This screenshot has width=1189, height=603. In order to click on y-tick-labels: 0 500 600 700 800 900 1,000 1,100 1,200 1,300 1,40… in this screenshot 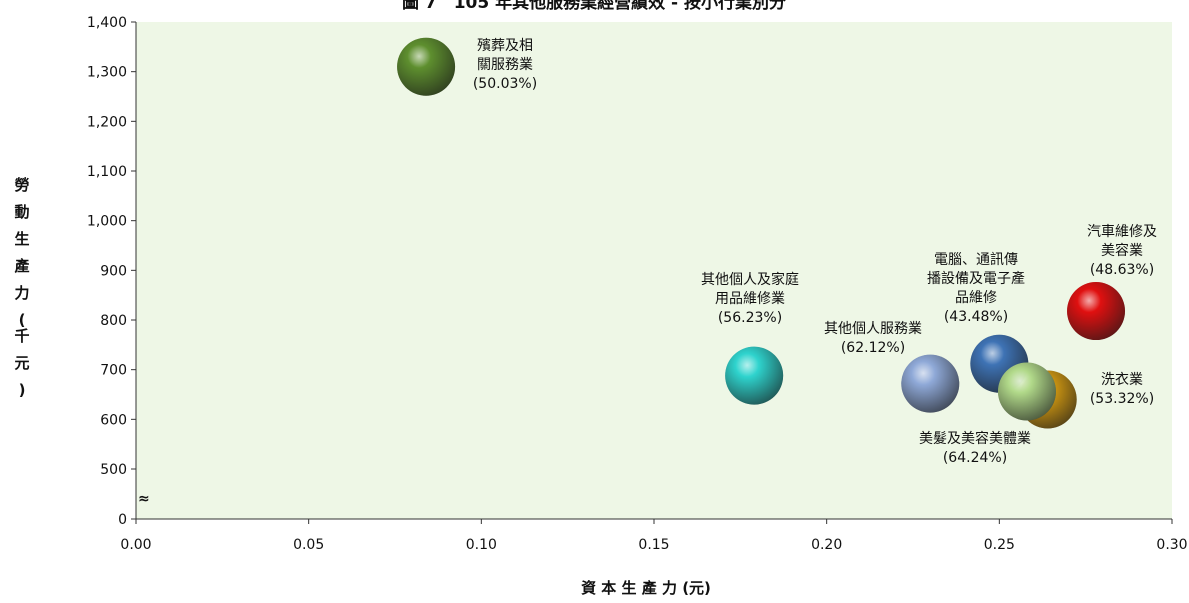, I will do `click(111, 271)`.